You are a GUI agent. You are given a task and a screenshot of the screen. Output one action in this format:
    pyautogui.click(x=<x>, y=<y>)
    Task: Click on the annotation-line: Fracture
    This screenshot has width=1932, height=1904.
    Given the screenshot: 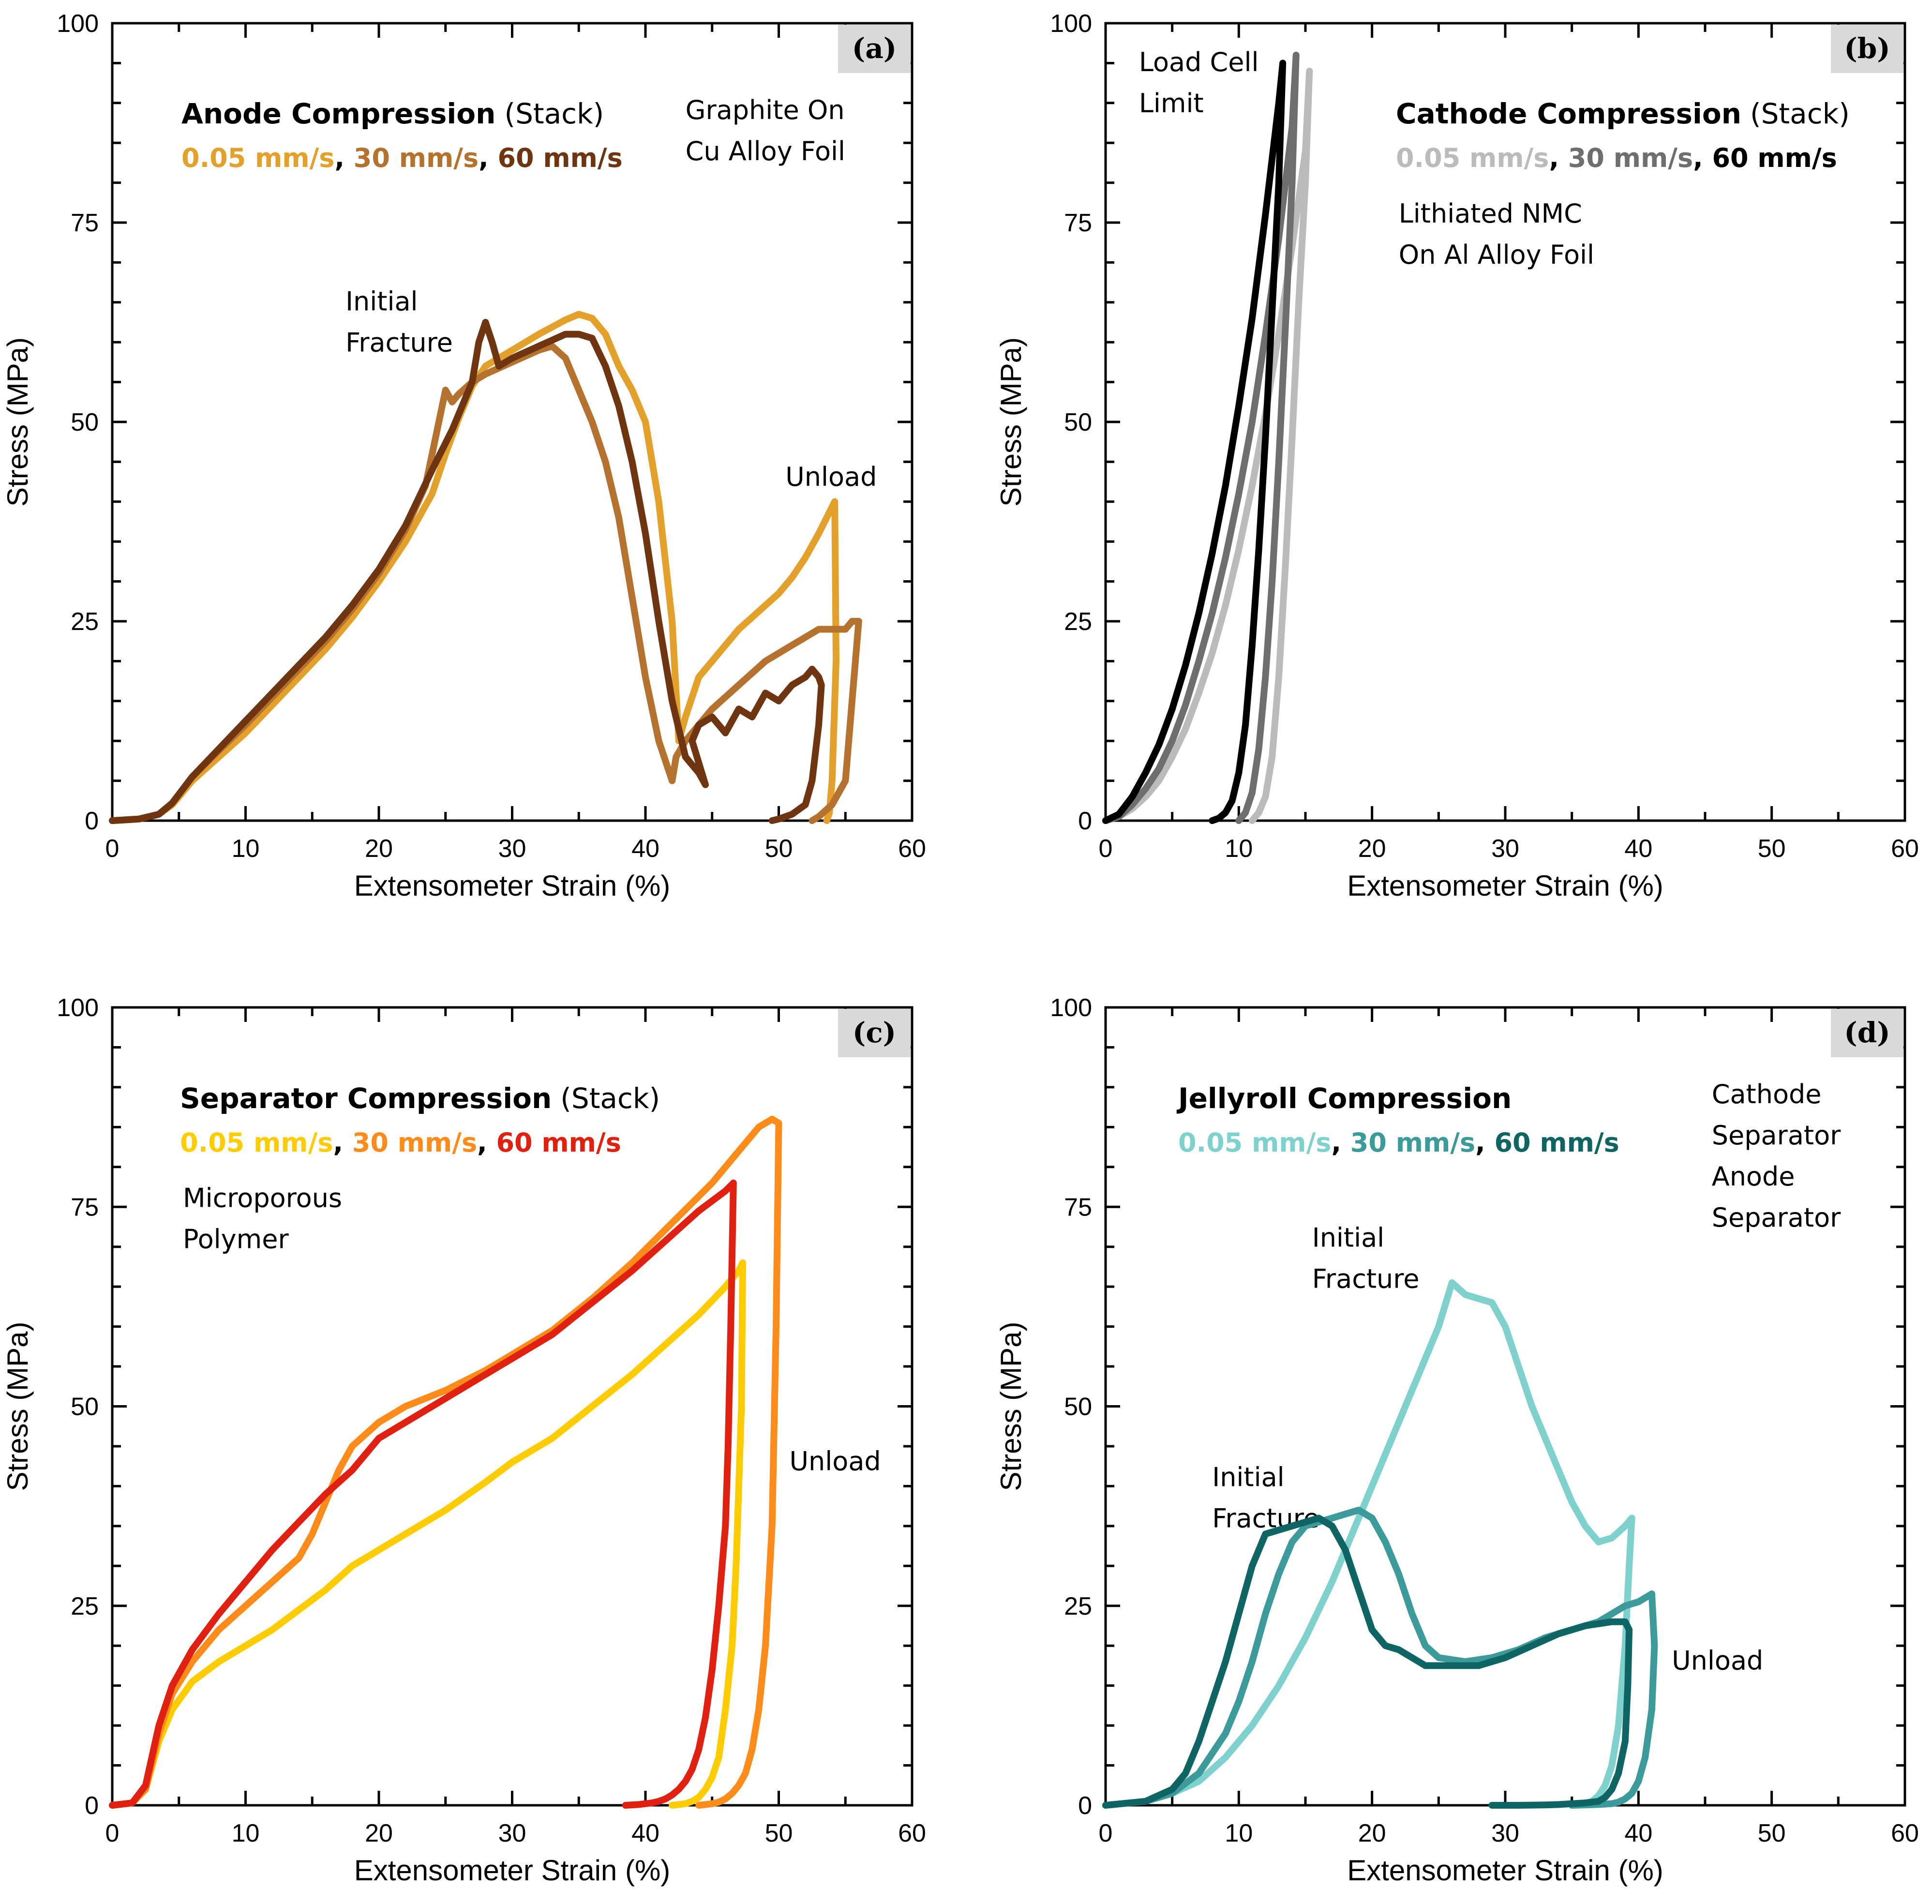 What is the action you would take?
    pyautogui.click(x=399, y=342)
    